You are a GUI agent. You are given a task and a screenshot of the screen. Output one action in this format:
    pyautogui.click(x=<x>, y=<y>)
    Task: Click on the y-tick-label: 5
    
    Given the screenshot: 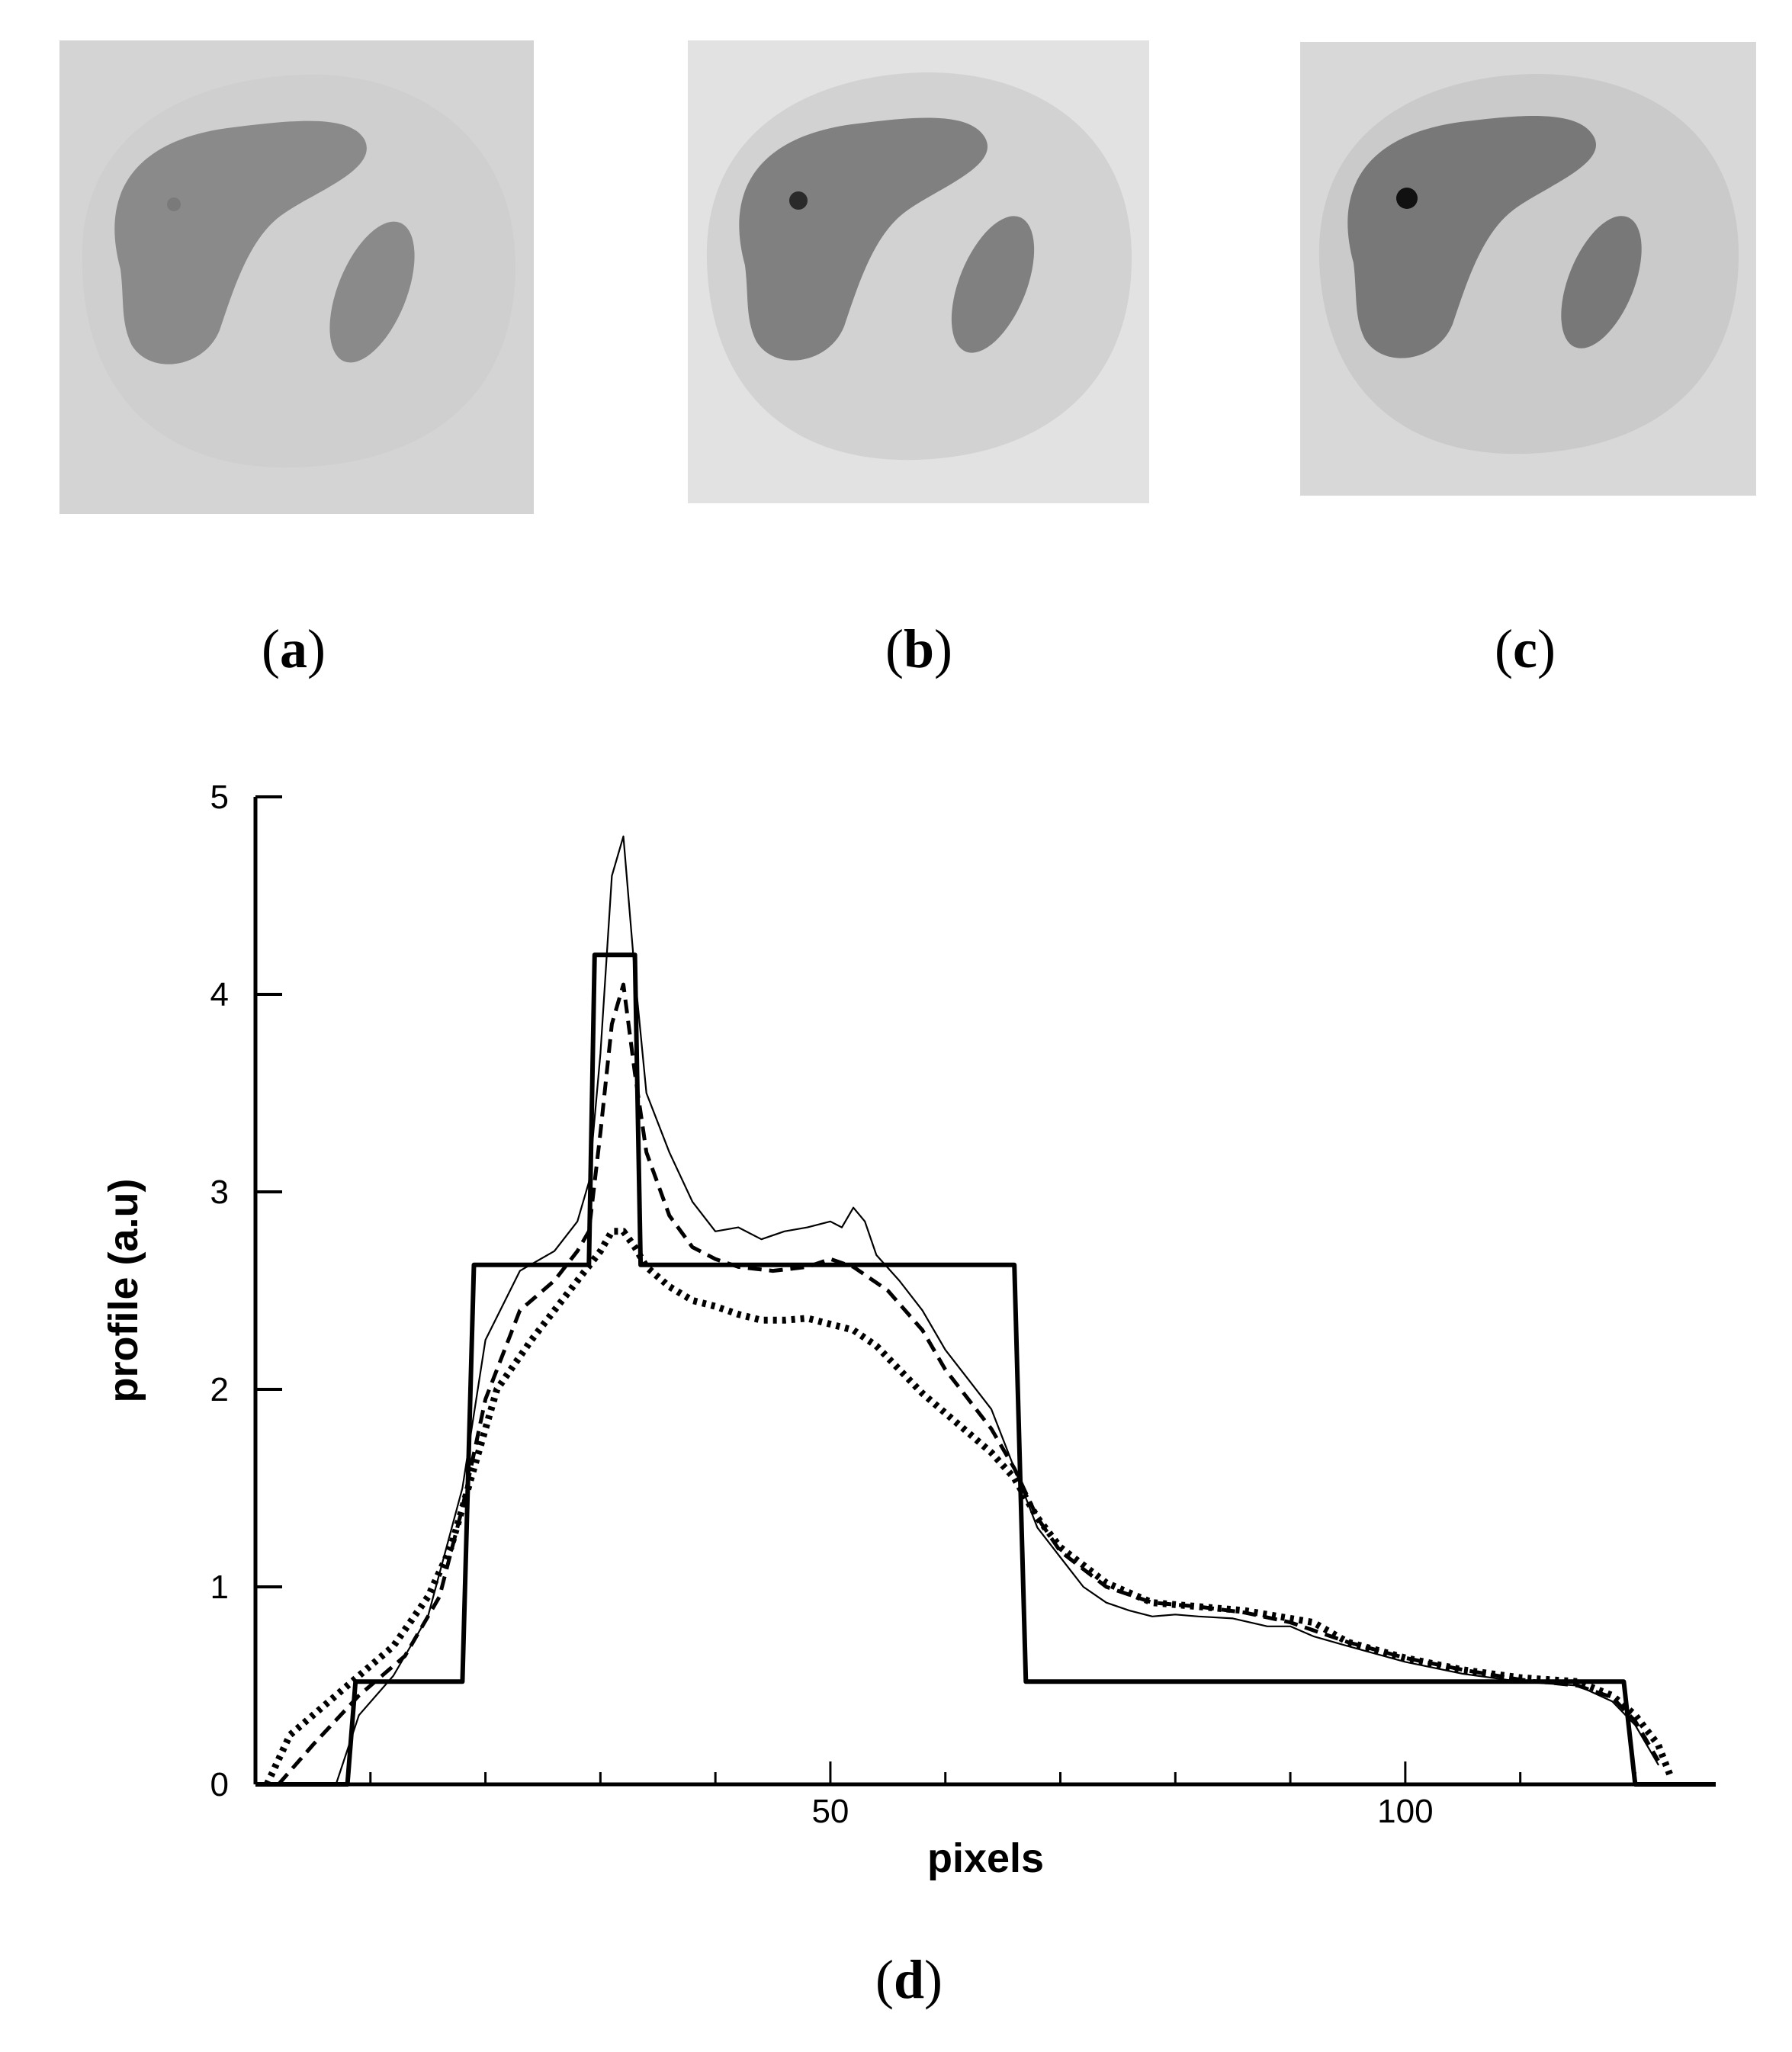 What is the action you would take?
    pyautogui.click(x=219, y=797)
    